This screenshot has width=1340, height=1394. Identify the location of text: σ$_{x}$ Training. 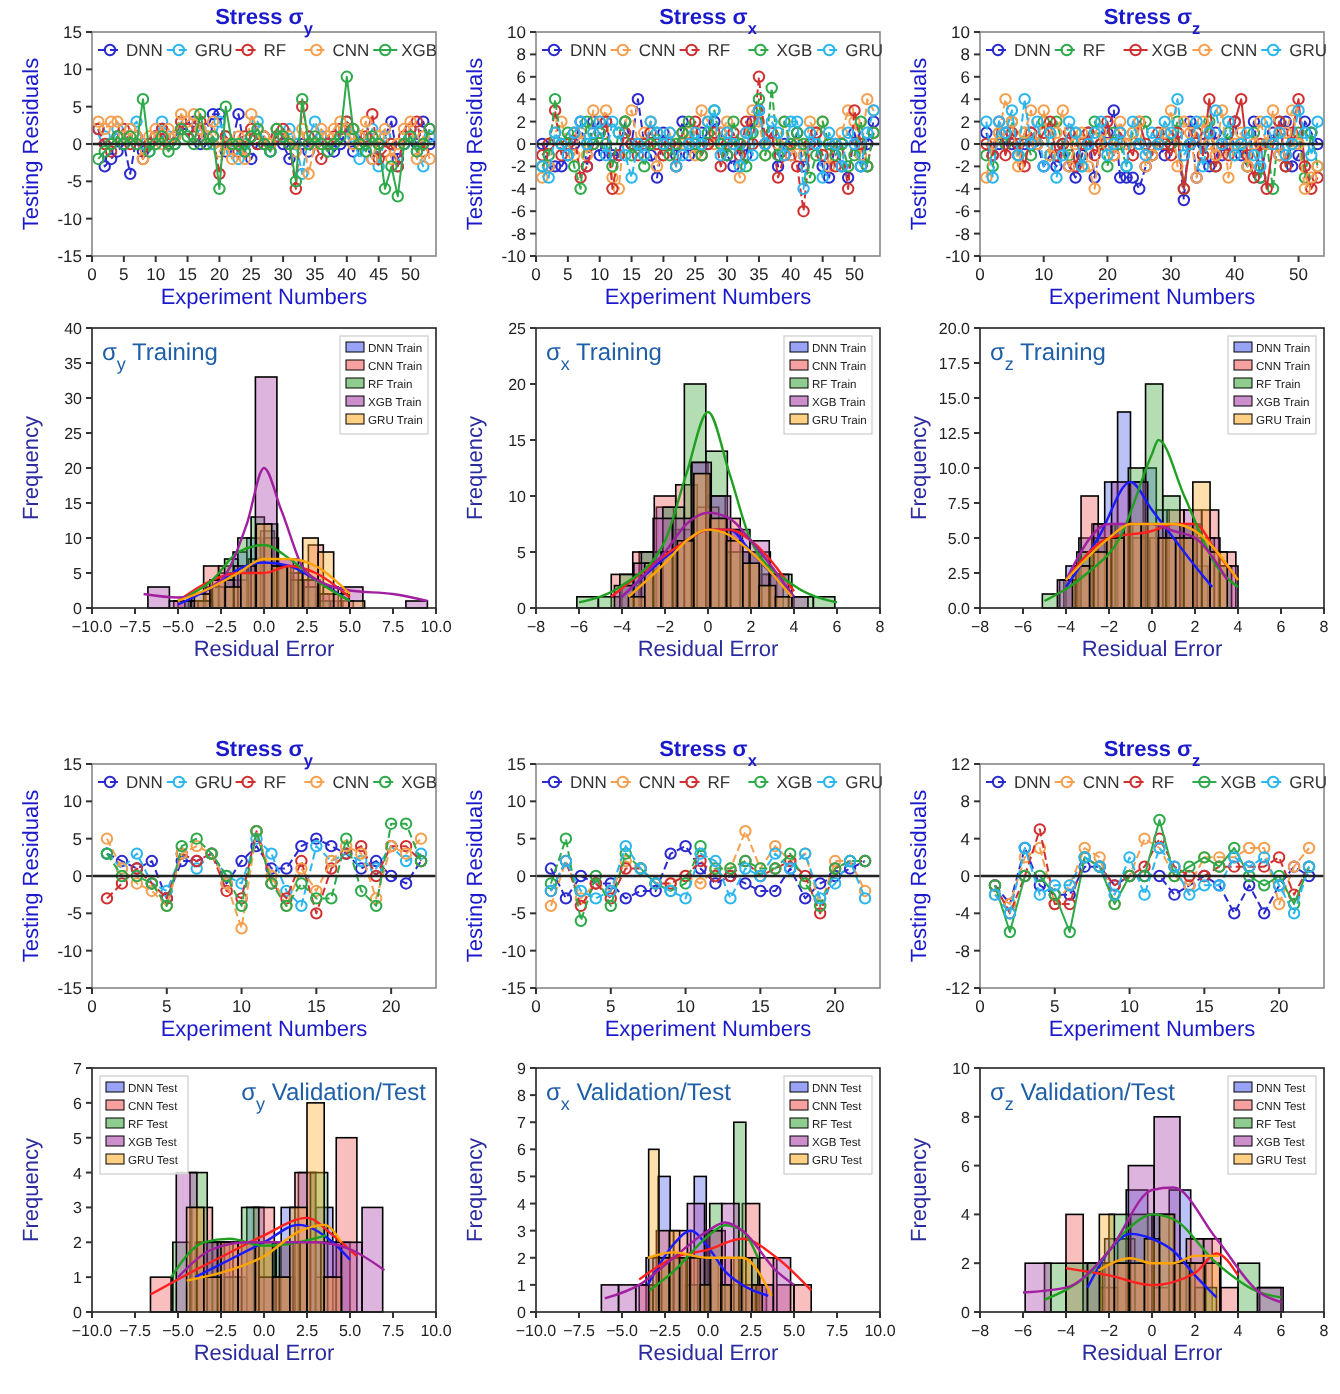
(604, 356).